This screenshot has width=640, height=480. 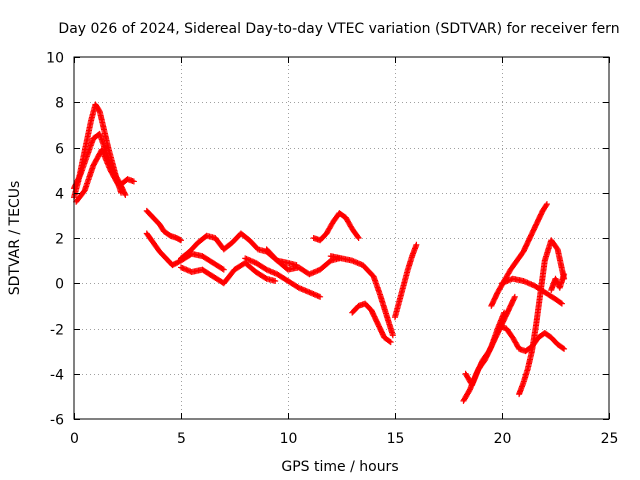 I want to click on y-tick-label: 0, so click(x=59, y=285).